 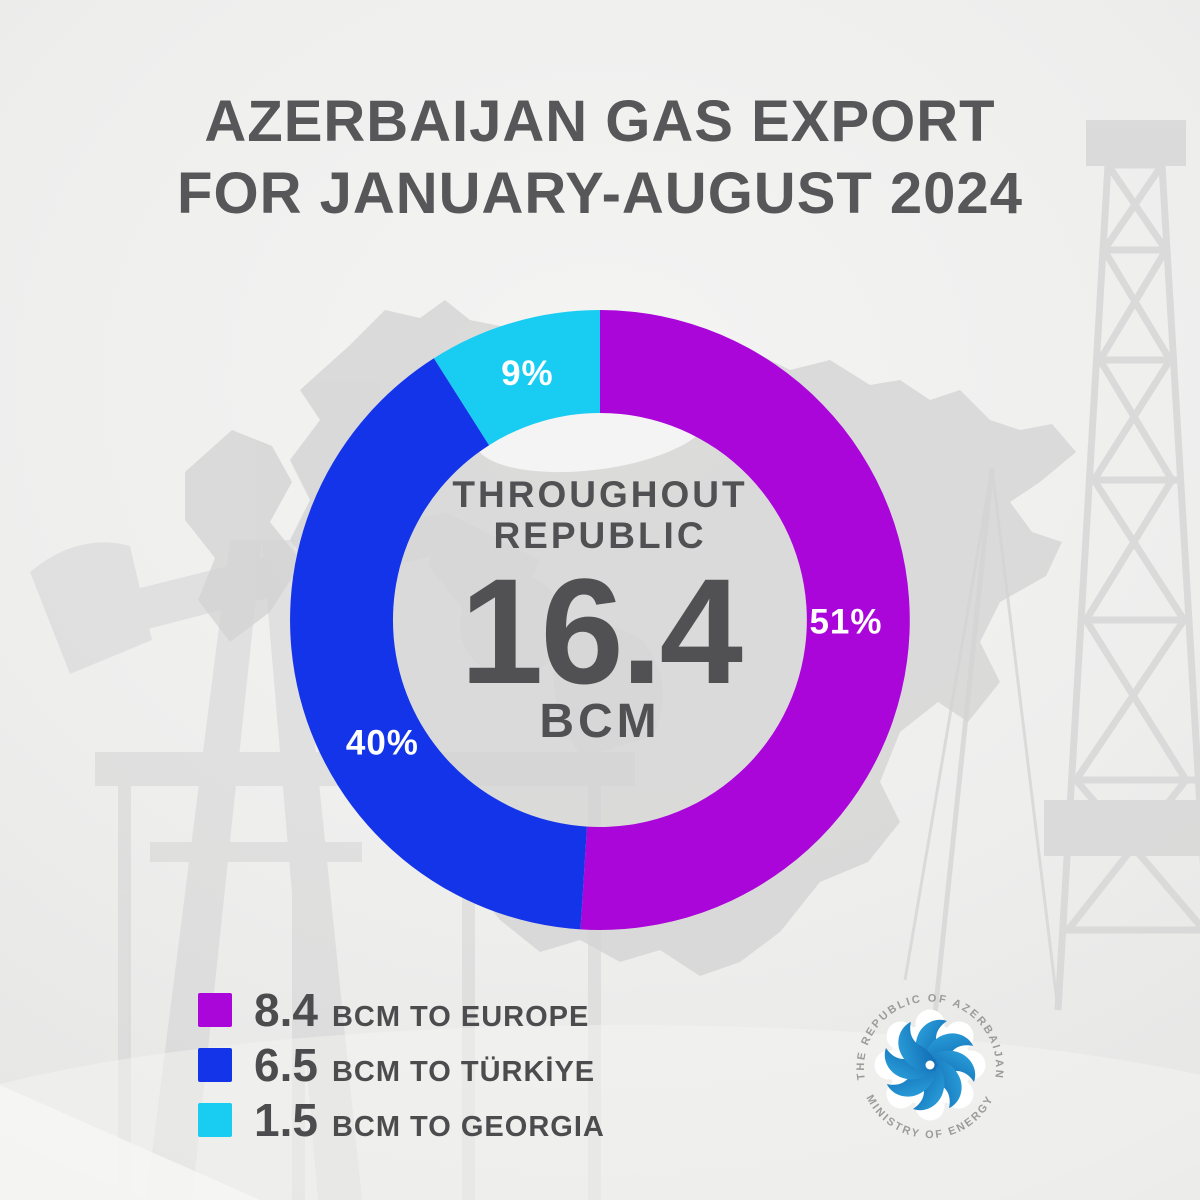 I want to click on title-line-1: AZERBAIJAN GAS EXPORT, so click(x=600, y=121).